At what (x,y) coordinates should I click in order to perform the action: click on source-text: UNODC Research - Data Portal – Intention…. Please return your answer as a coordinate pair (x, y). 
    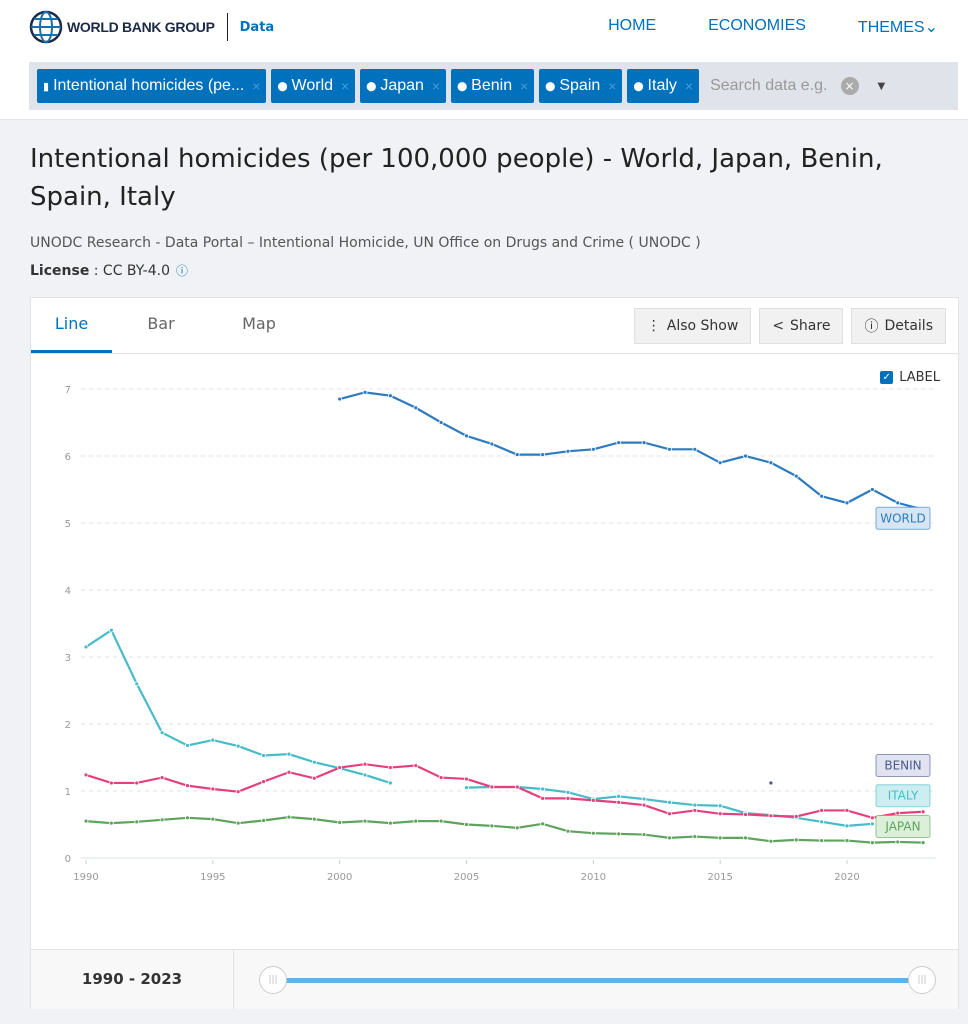
    Looking at the image, I should click on (365, 243).